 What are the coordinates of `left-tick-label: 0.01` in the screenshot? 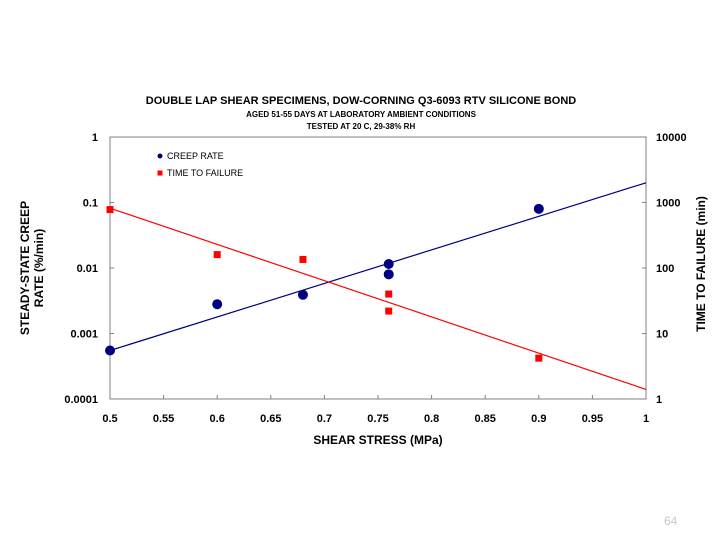 It's located at (87, 269).